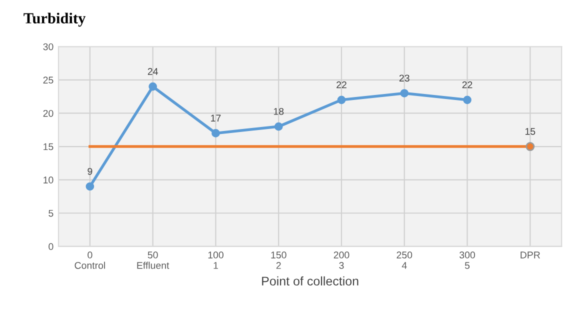 This screenshot has height=333, width=585. Describe the element at coordinates (278, 260) in the screenshot. I see `x-tick-label: 150 2` at that location.